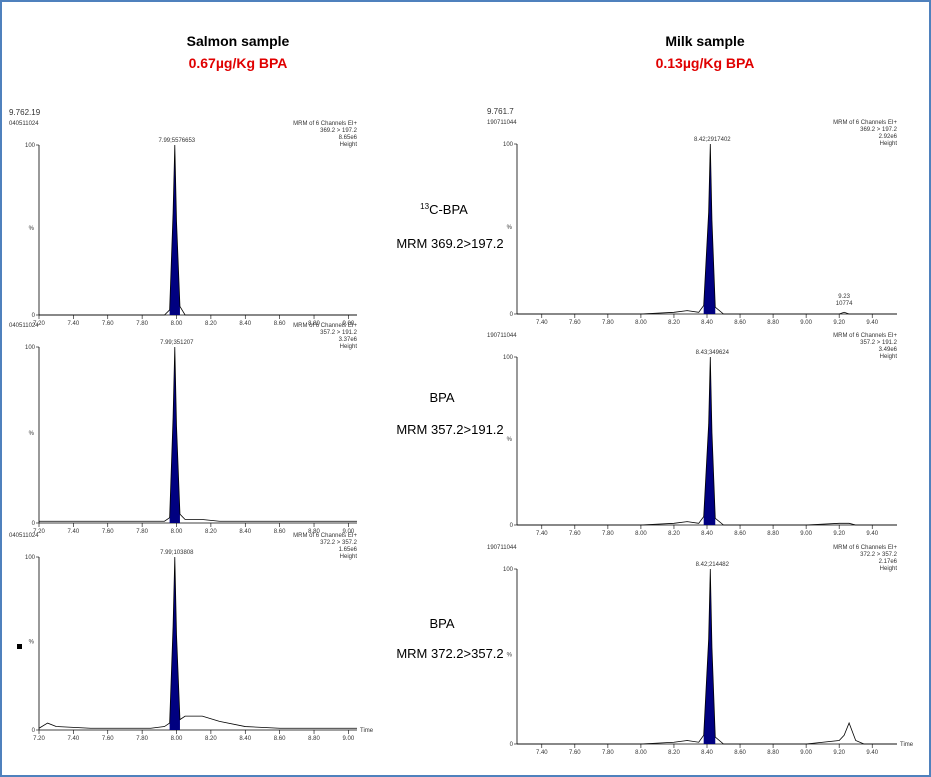 The image size is (931, 777). Describe the element at coordinates (24, 326) in the screenshot. I see `sample-id: 040511024` at that location.